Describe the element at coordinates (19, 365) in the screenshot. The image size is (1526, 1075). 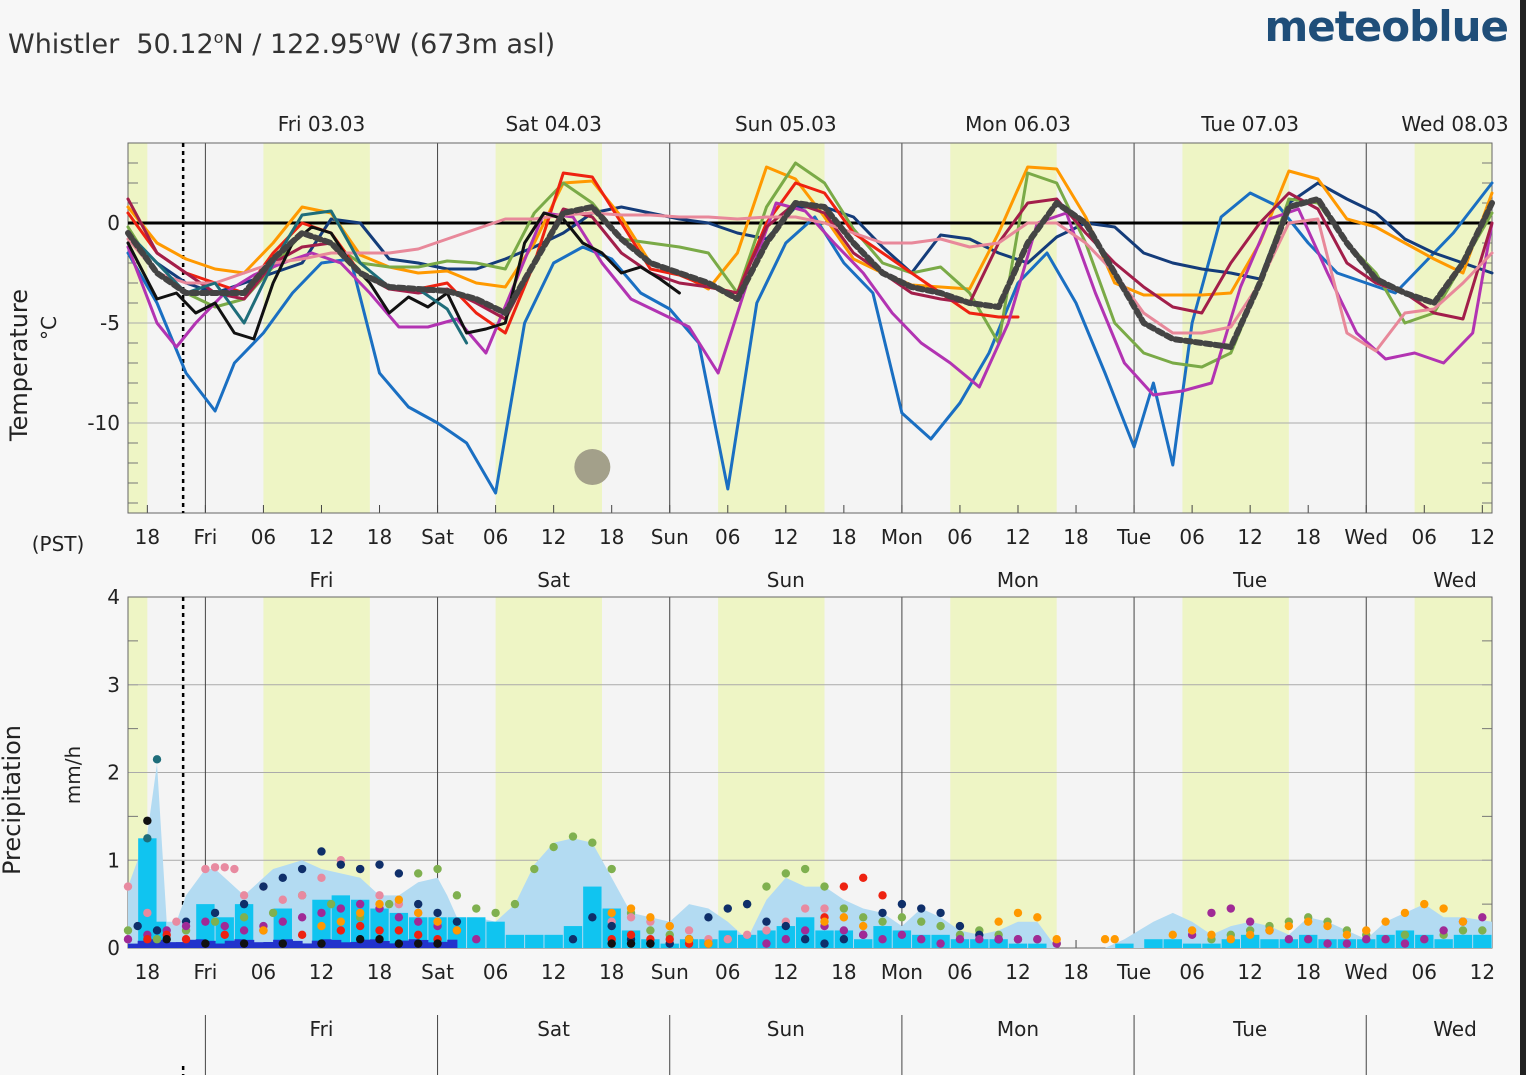
I see `temperature-axis-title: Temperature` at that location.